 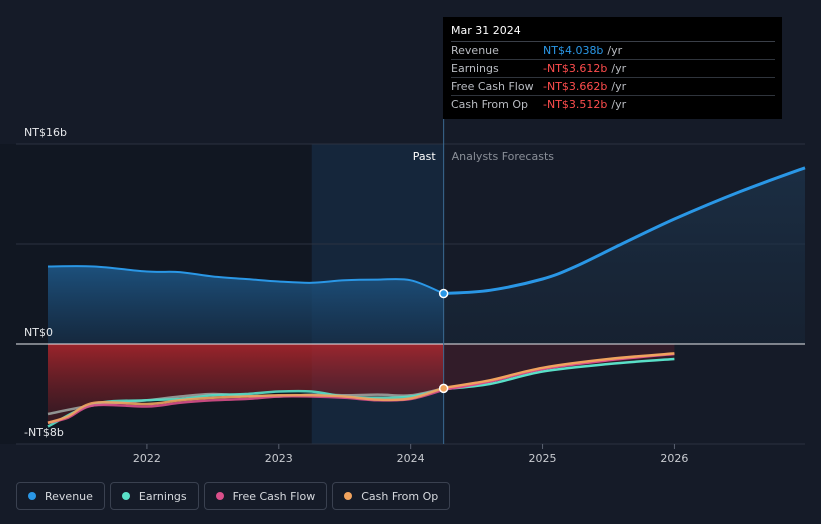 What do you see at coordinates (543, 458) in the screenshot?
I see `x-tick-label: 2025` at bounding box center [543, 458].